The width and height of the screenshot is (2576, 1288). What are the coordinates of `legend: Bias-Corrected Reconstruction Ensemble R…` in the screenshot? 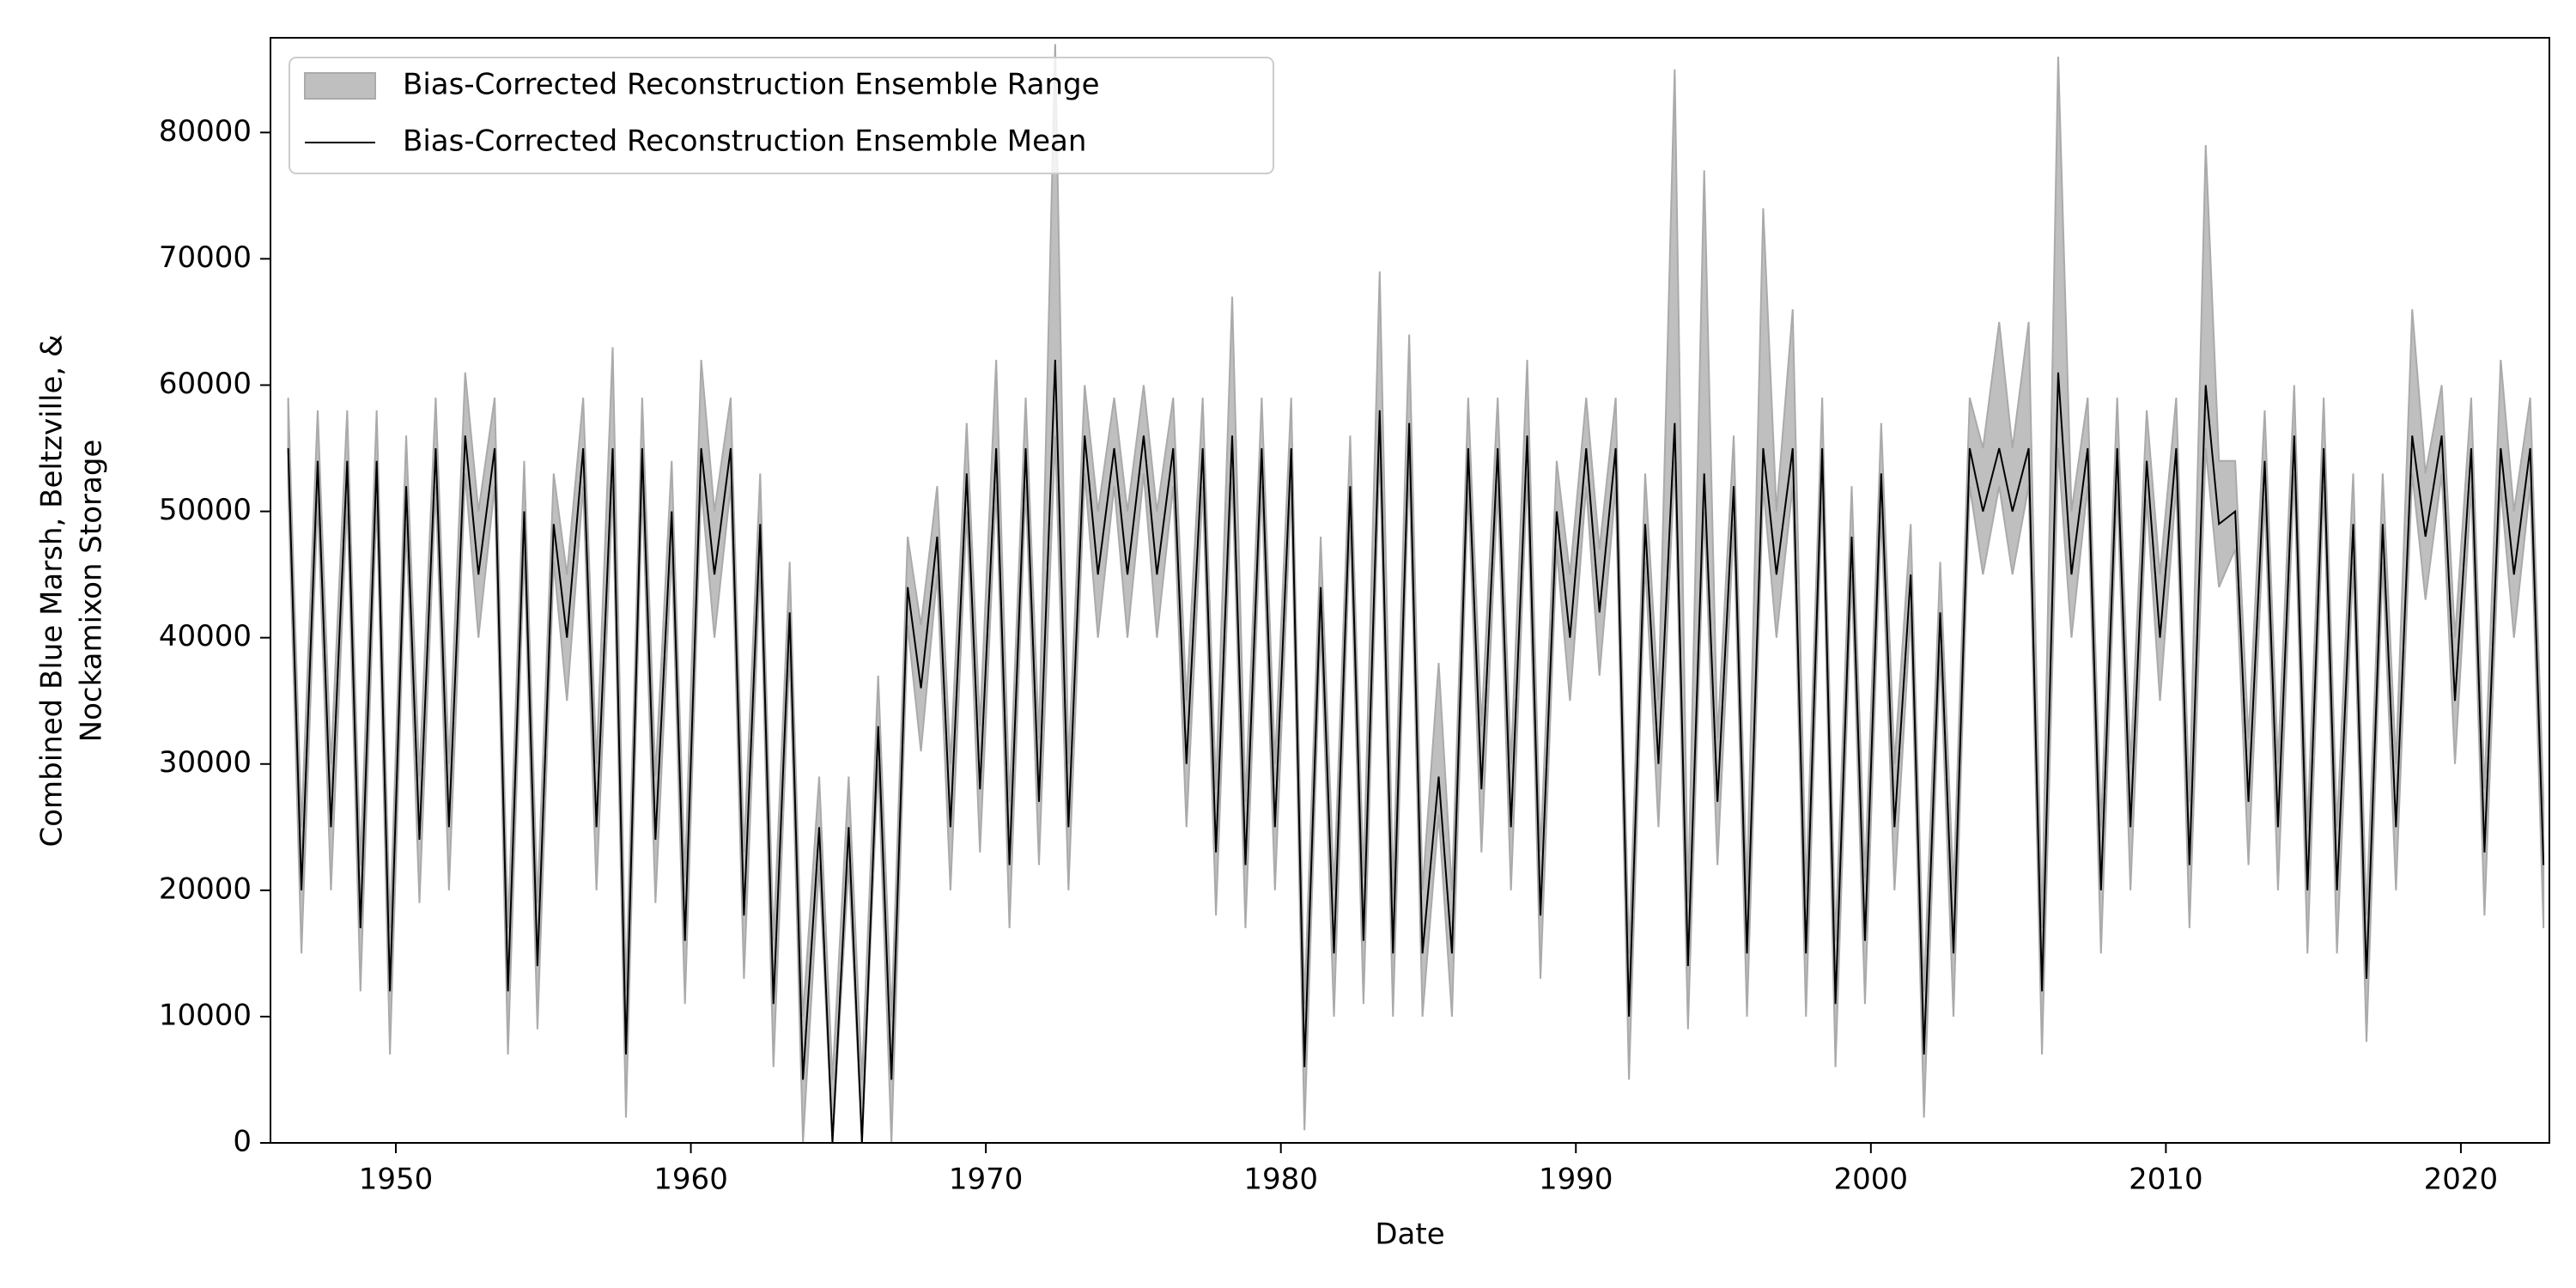 It's located at (781, 116).